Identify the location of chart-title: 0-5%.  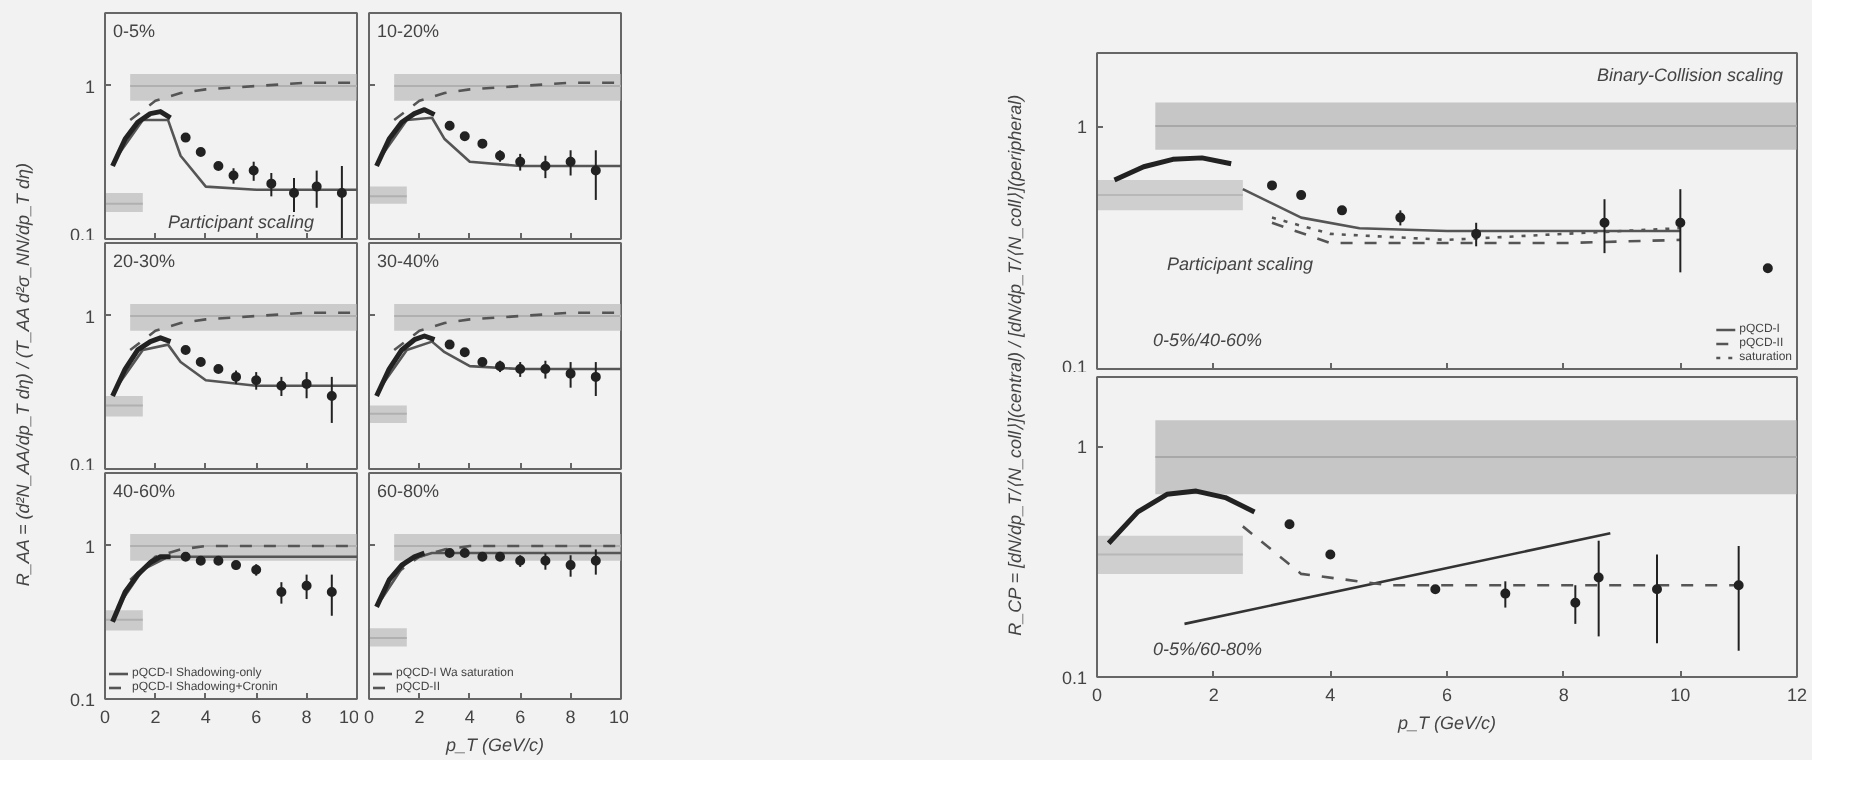
(134, 31).